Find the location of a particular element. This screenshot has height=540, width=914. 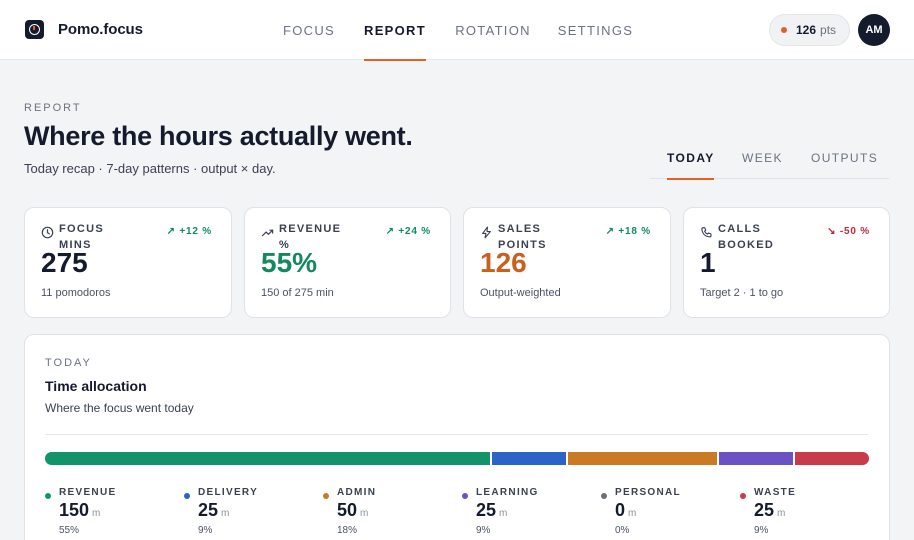

allocation-segment-revenue is located at coordinates (269, 458).